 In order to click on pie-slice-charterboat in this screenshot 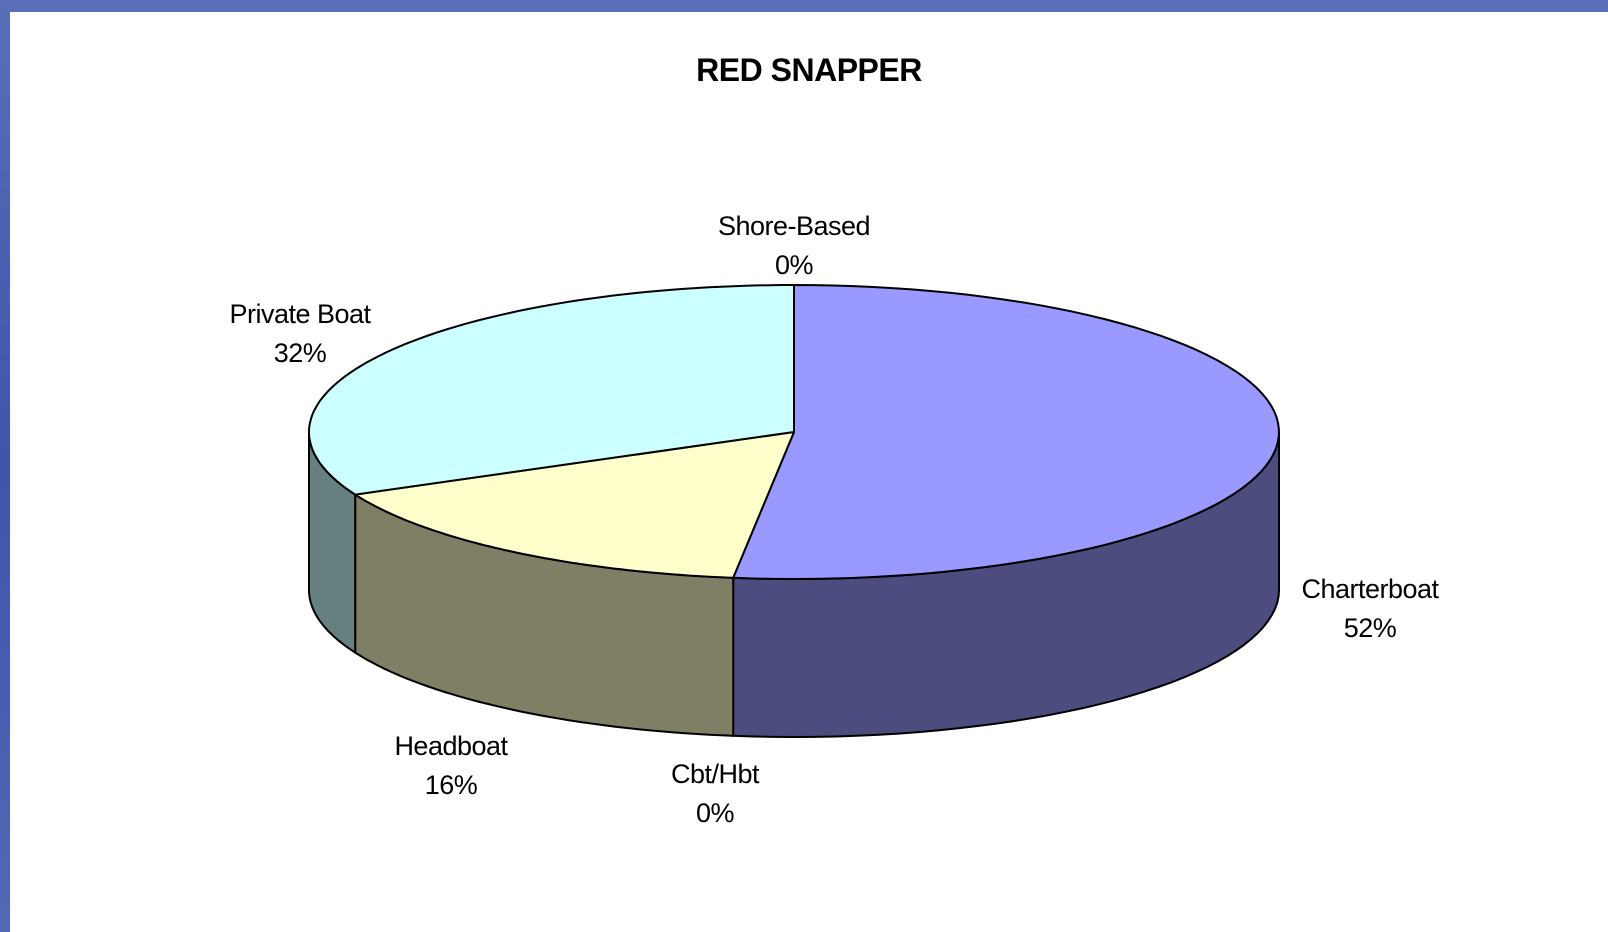, I will do `click(1006, 432)`.